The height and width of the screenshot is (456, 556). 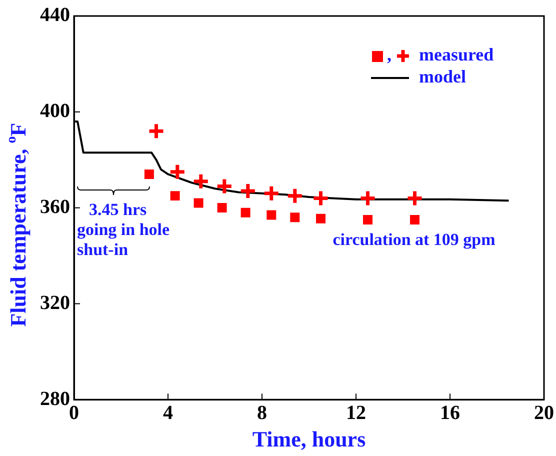 What do you see at coordinates (414, 239) in the screenshot?
I see `annotation: circulation at 109 gpm` at bounding box center [414, 239].